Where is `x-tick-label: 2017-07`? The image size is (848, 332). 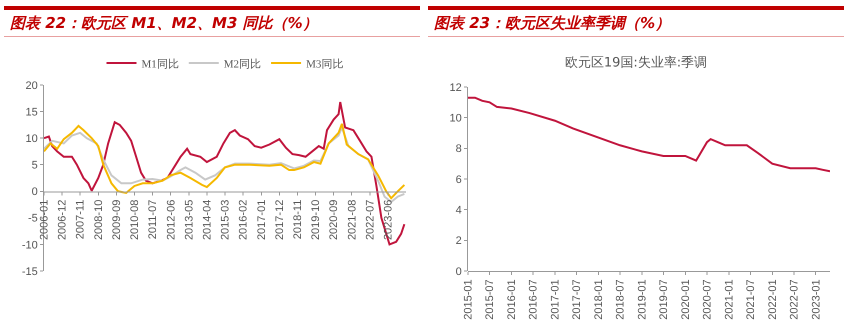 x-tick-label: 2017-07 is located at coordinates (577, 299).